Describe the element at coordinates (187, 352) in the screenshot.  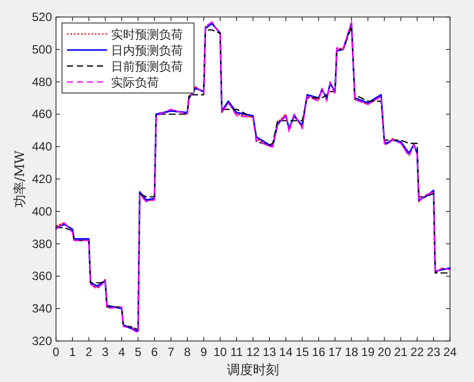
I see `x-tick-label: 8` at that location.